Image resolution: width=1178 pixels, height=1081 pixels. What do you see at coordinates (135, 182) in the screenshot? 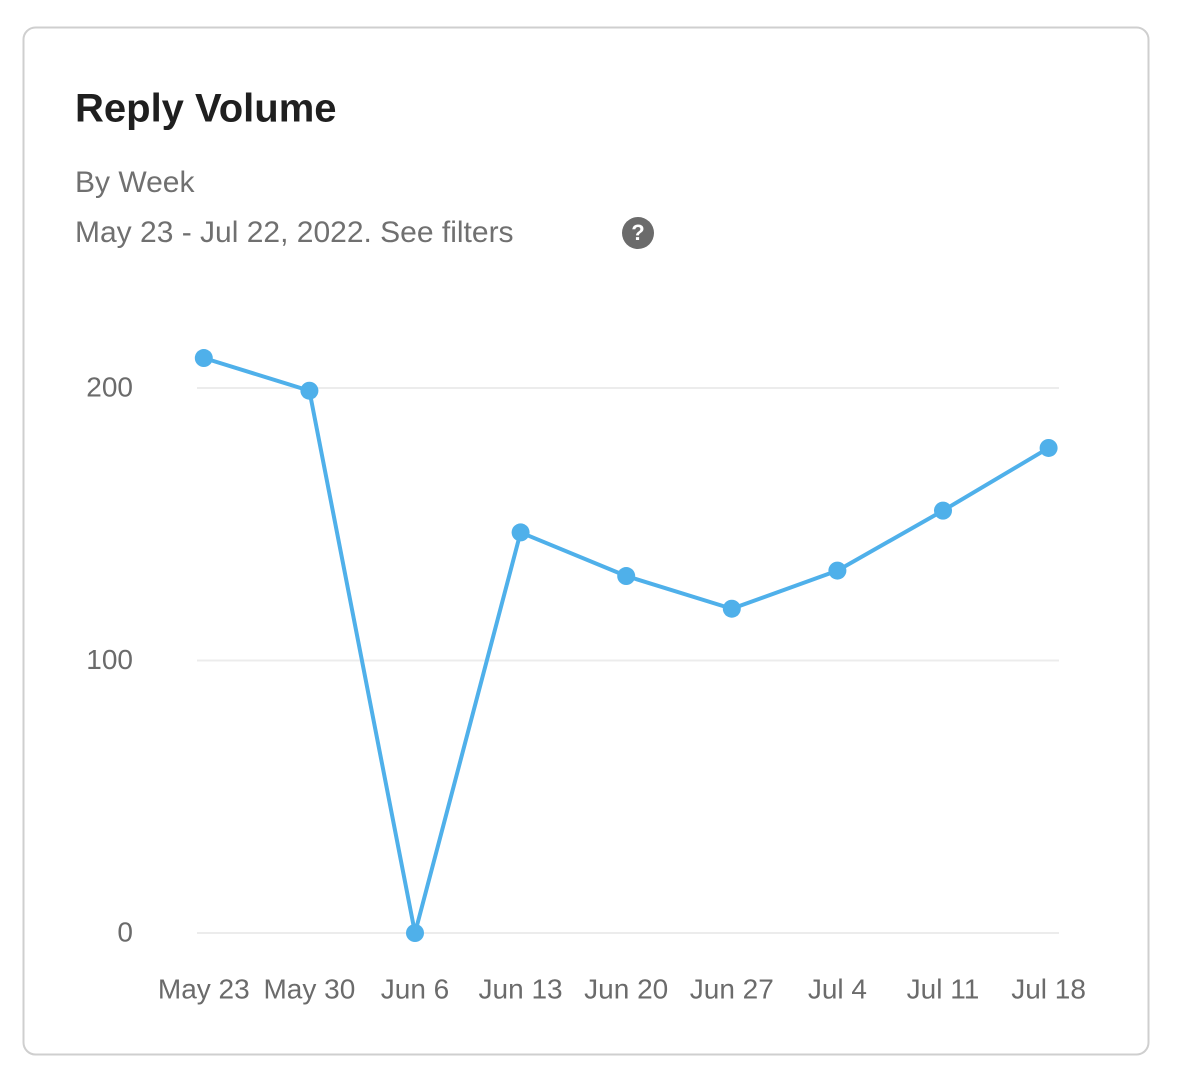
I see `chart-subtitle: By Week` at bounding box center [135, 182].